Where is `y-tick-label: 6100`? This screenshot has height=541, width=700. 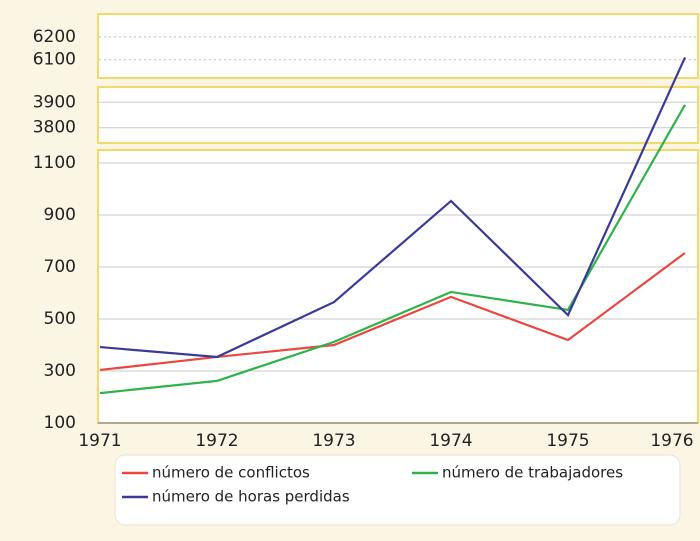 y-tick-label: 6100 is located at coordinates (54, 60).